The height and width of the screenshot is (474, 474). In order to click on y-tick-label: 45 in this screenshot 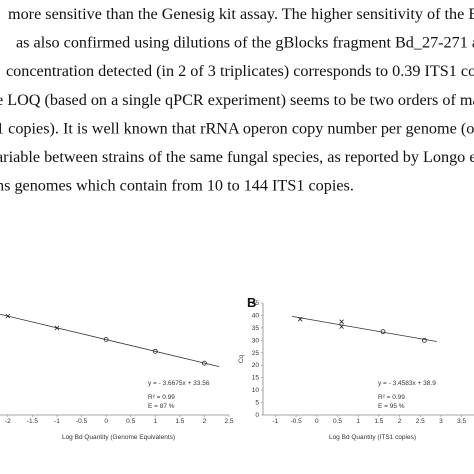, I will do `click(256, 303)`.